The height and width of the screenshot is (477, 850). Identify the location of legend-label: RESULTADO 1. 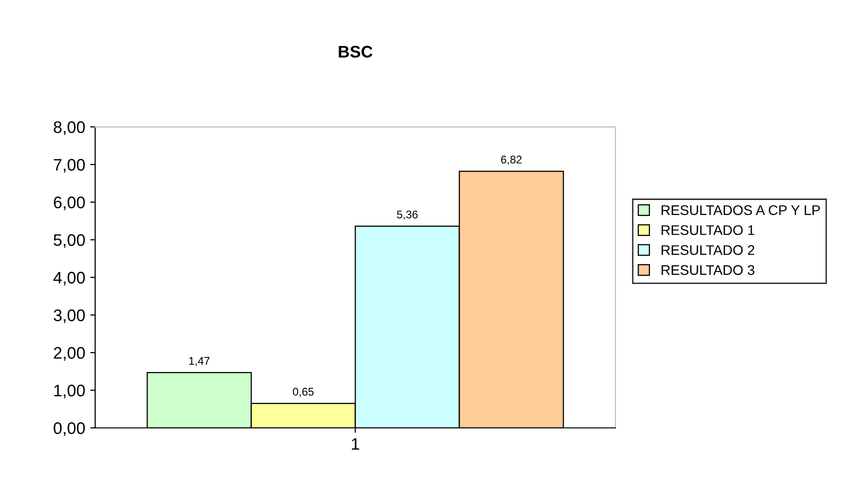
(708, 230).